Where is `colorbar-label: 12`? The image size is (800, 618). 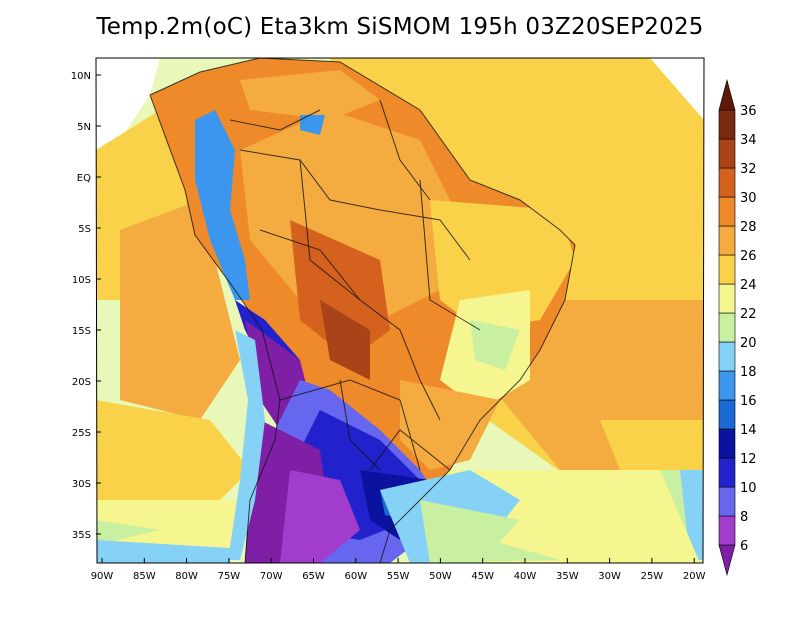 colorbar-label: 12 is located at coordinates (748, 459).